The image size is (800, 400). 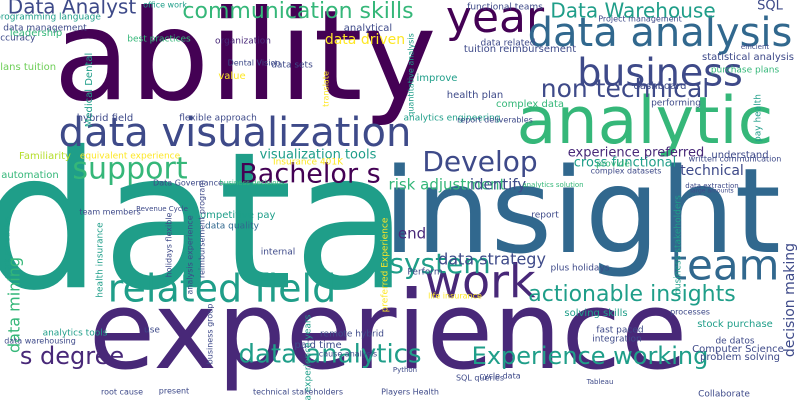 I want to click on word-data-governance: Data Governance, so click(x=188, y=183).